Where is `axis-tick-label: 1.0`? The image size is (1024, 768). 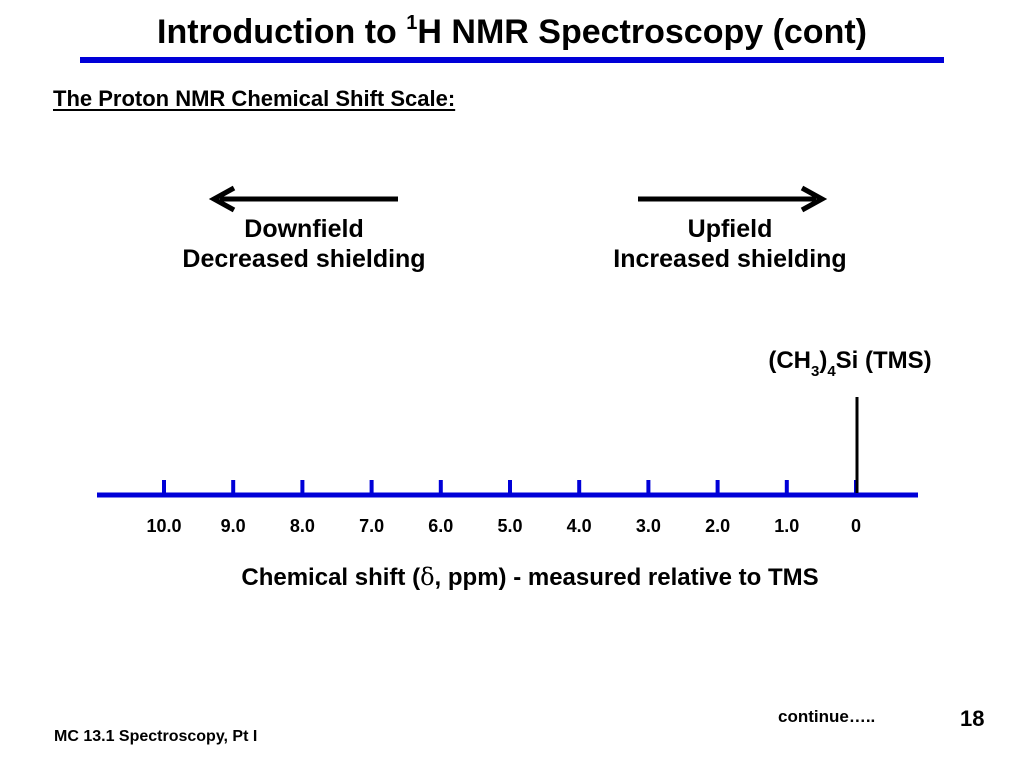 axis-tick-label: 1.0 is located at coordinates (786, 526).